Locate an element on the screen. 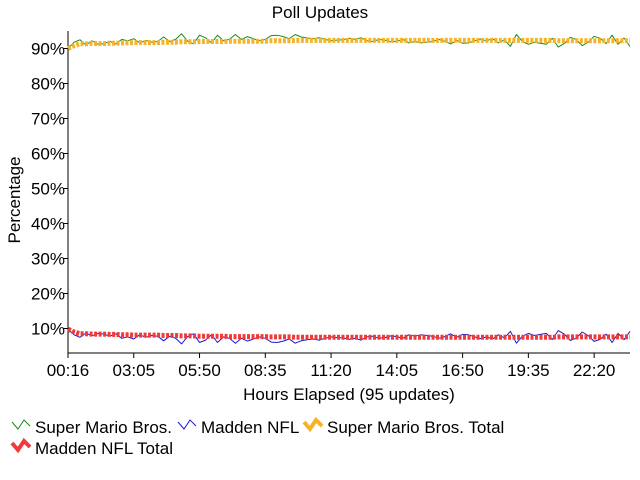 This screenshot has width=640, height=480. x-tick-label: 03:05 is located at coordinates (133, 370).